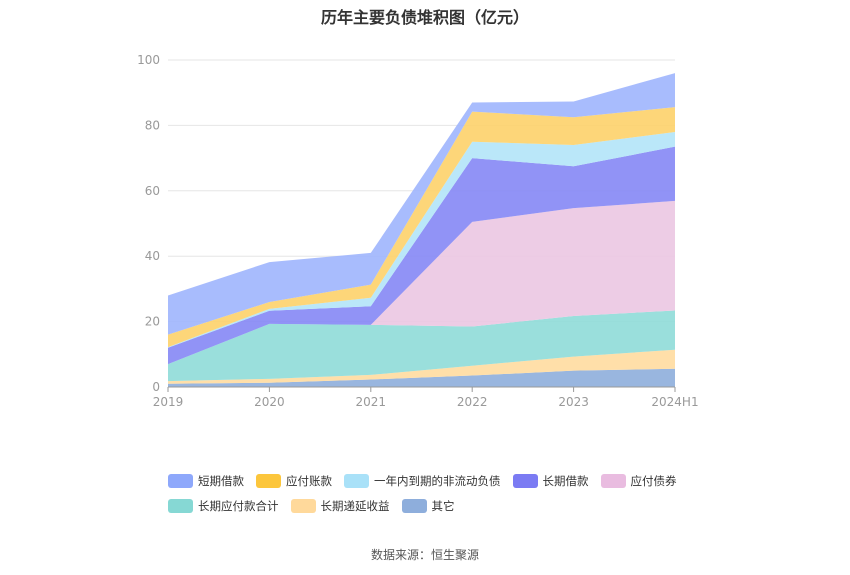  What do you see at coordinates (674, 402) in the screenshot?
I see `x-tick-label: 2024H1` at bounding box center [674, 402].